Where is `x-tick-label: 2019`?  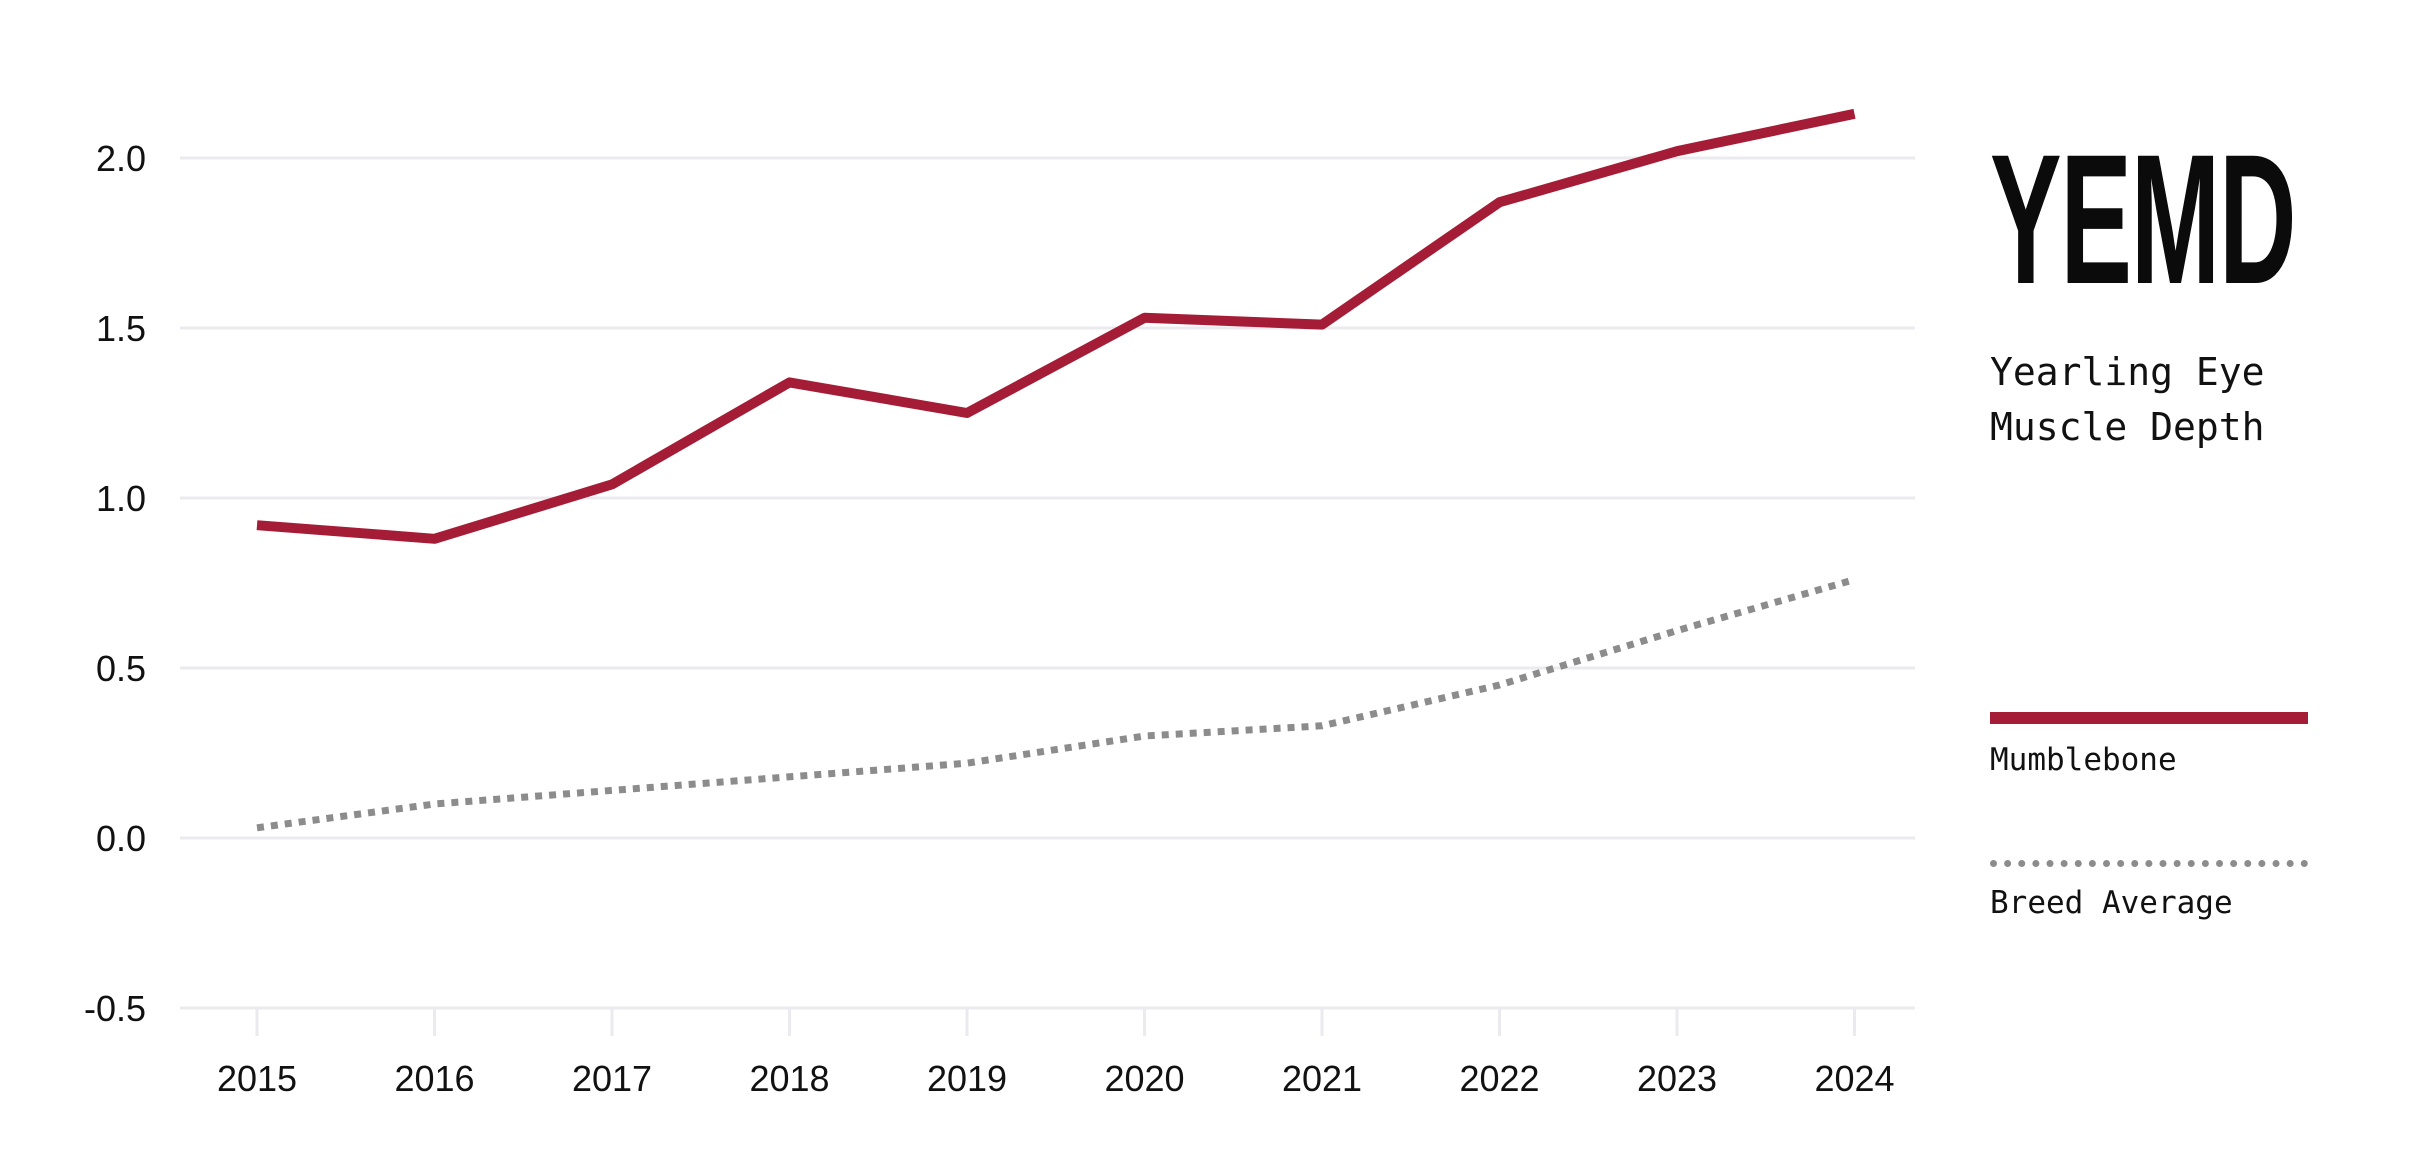
x-tick-label: 2019 is located at coordinates (967, 1078).